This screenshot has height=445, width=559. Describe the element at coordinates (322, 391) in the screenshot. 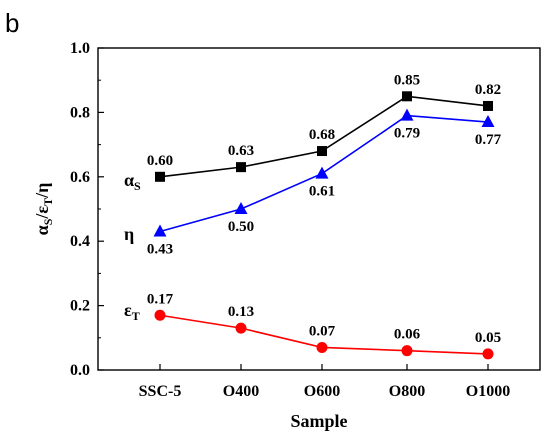

I see `x-tick-label: O600` at that location.